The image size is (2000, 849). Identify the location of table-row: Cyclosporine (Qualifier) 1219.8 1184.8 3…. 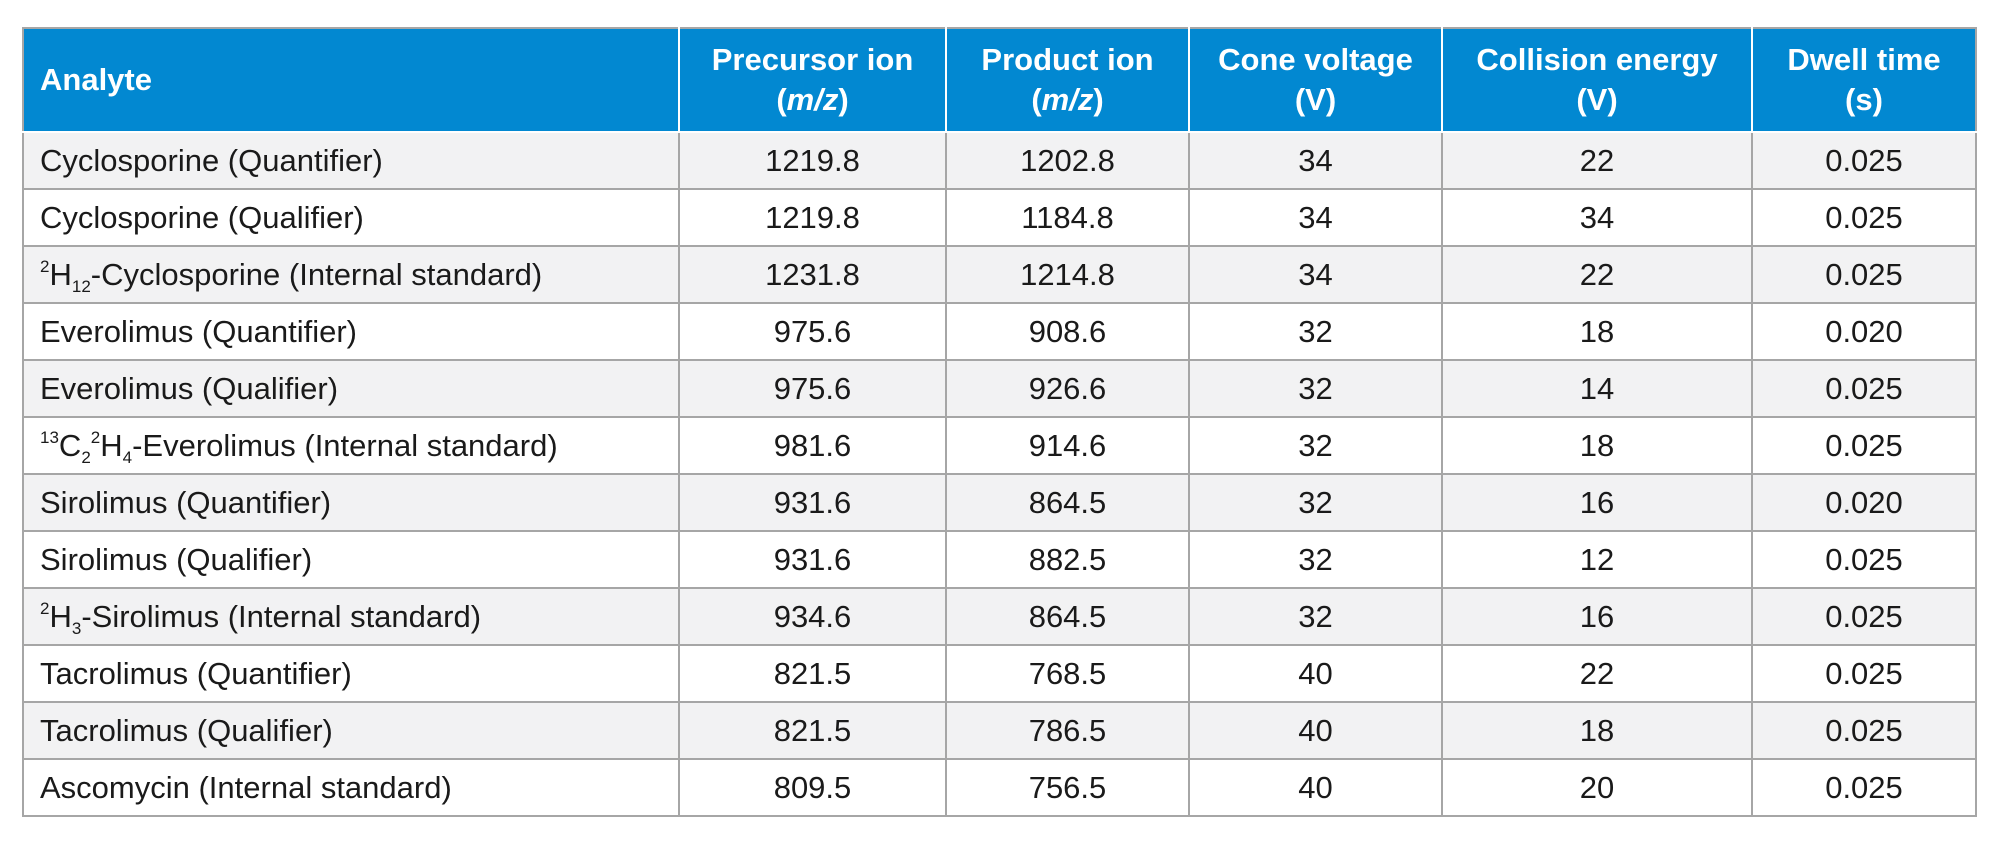
(999, 217).